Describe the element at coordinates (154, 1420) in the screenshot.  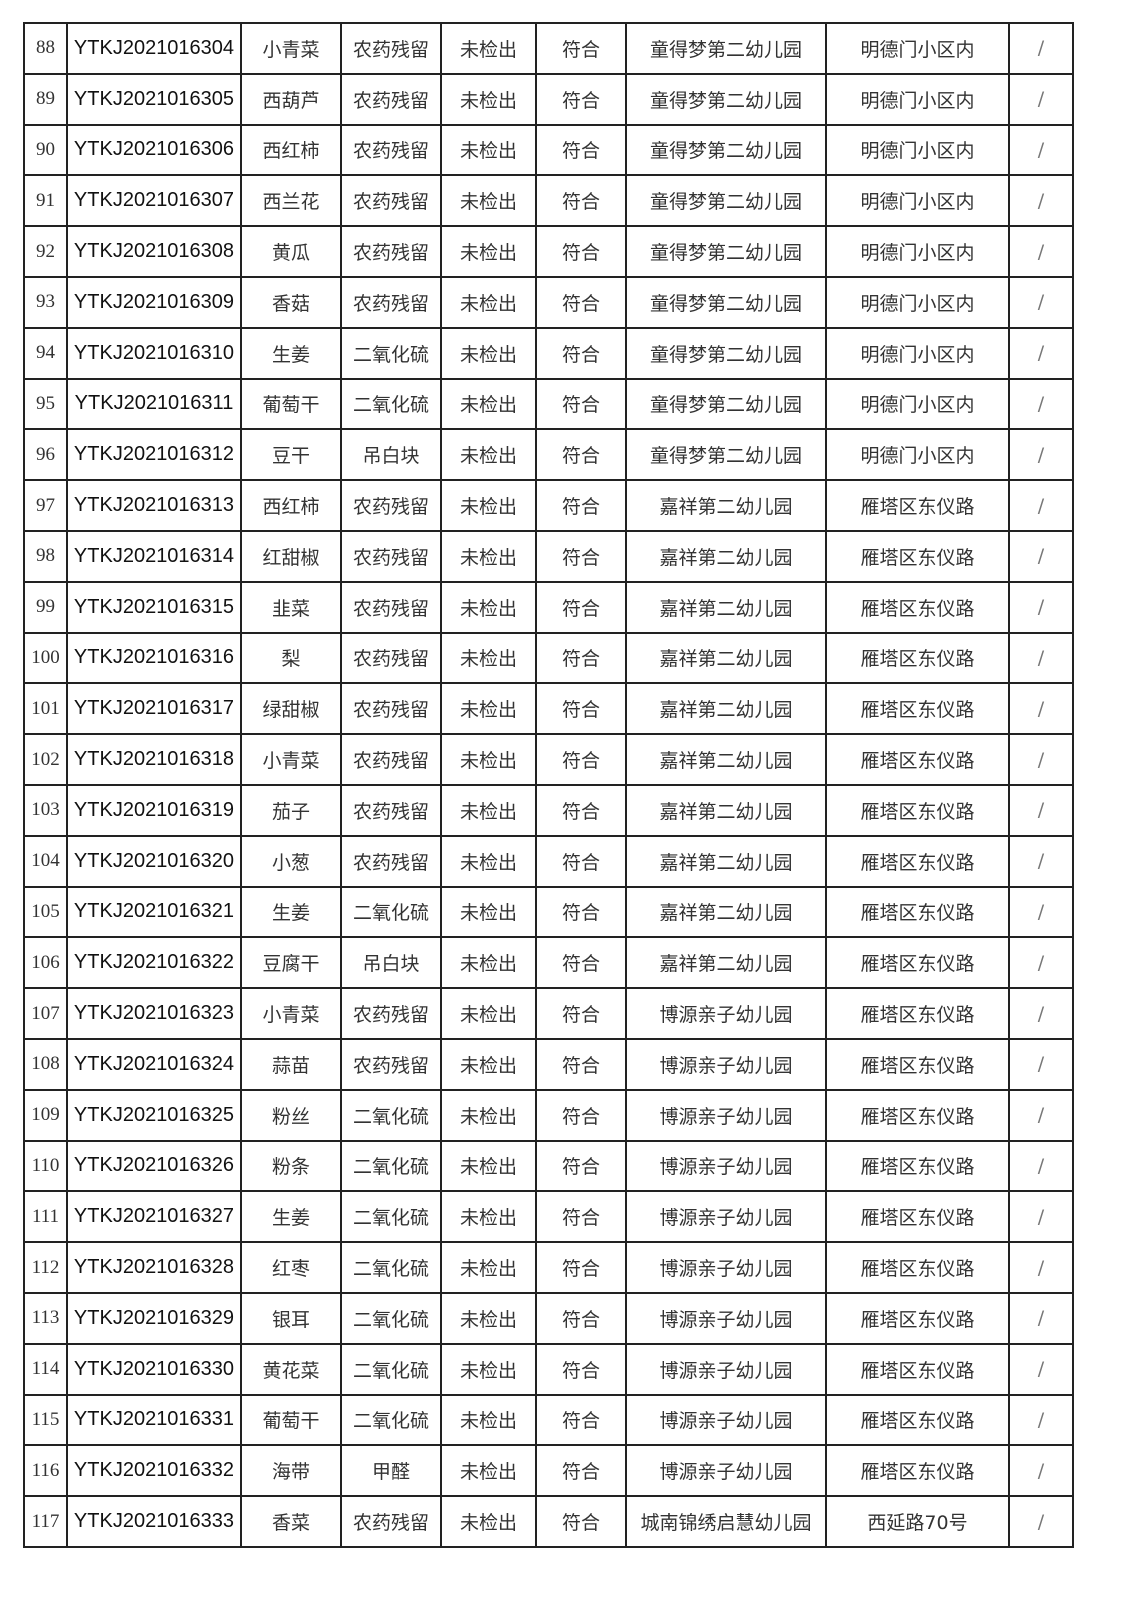
I see `sample-code-cell: YTKJ2021016331` at that location.